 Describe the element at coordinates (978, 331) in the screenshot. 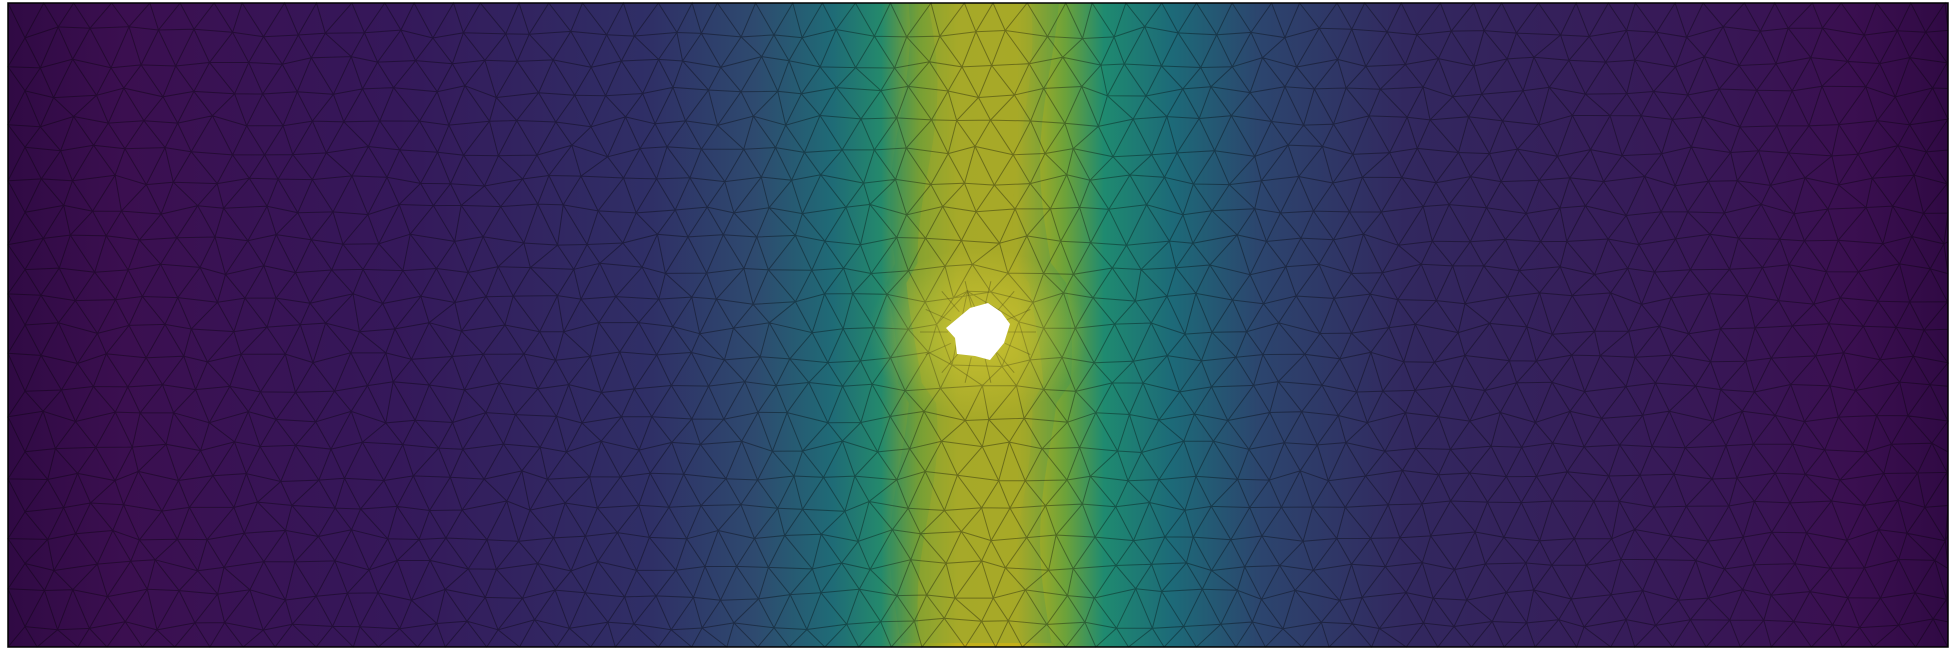

I see `central-hole` at that location.